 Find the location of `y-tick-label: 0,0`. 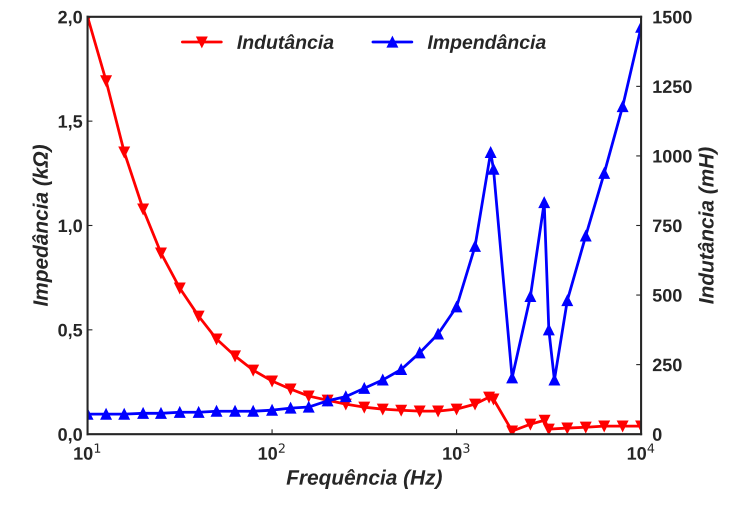

y-tick-label: 0,0 is located at coordinates (70, 436).